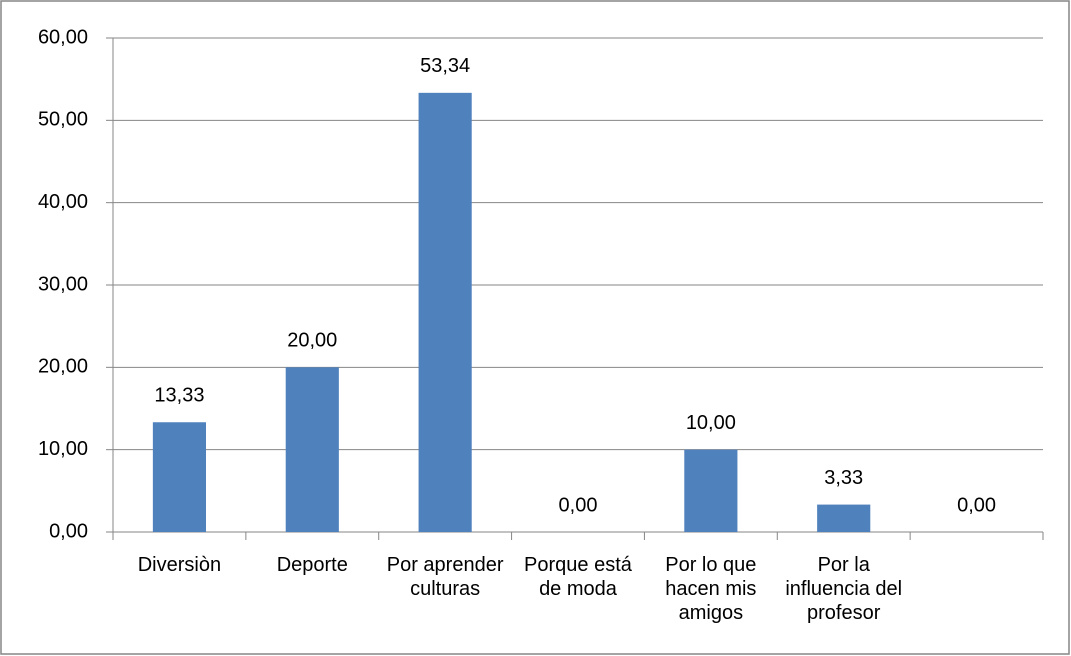 Image resolution: width=1071 pixels, height=656 pixels. I want to click on x-tick-label: Por la influencia del profesor, so click(844, 589).